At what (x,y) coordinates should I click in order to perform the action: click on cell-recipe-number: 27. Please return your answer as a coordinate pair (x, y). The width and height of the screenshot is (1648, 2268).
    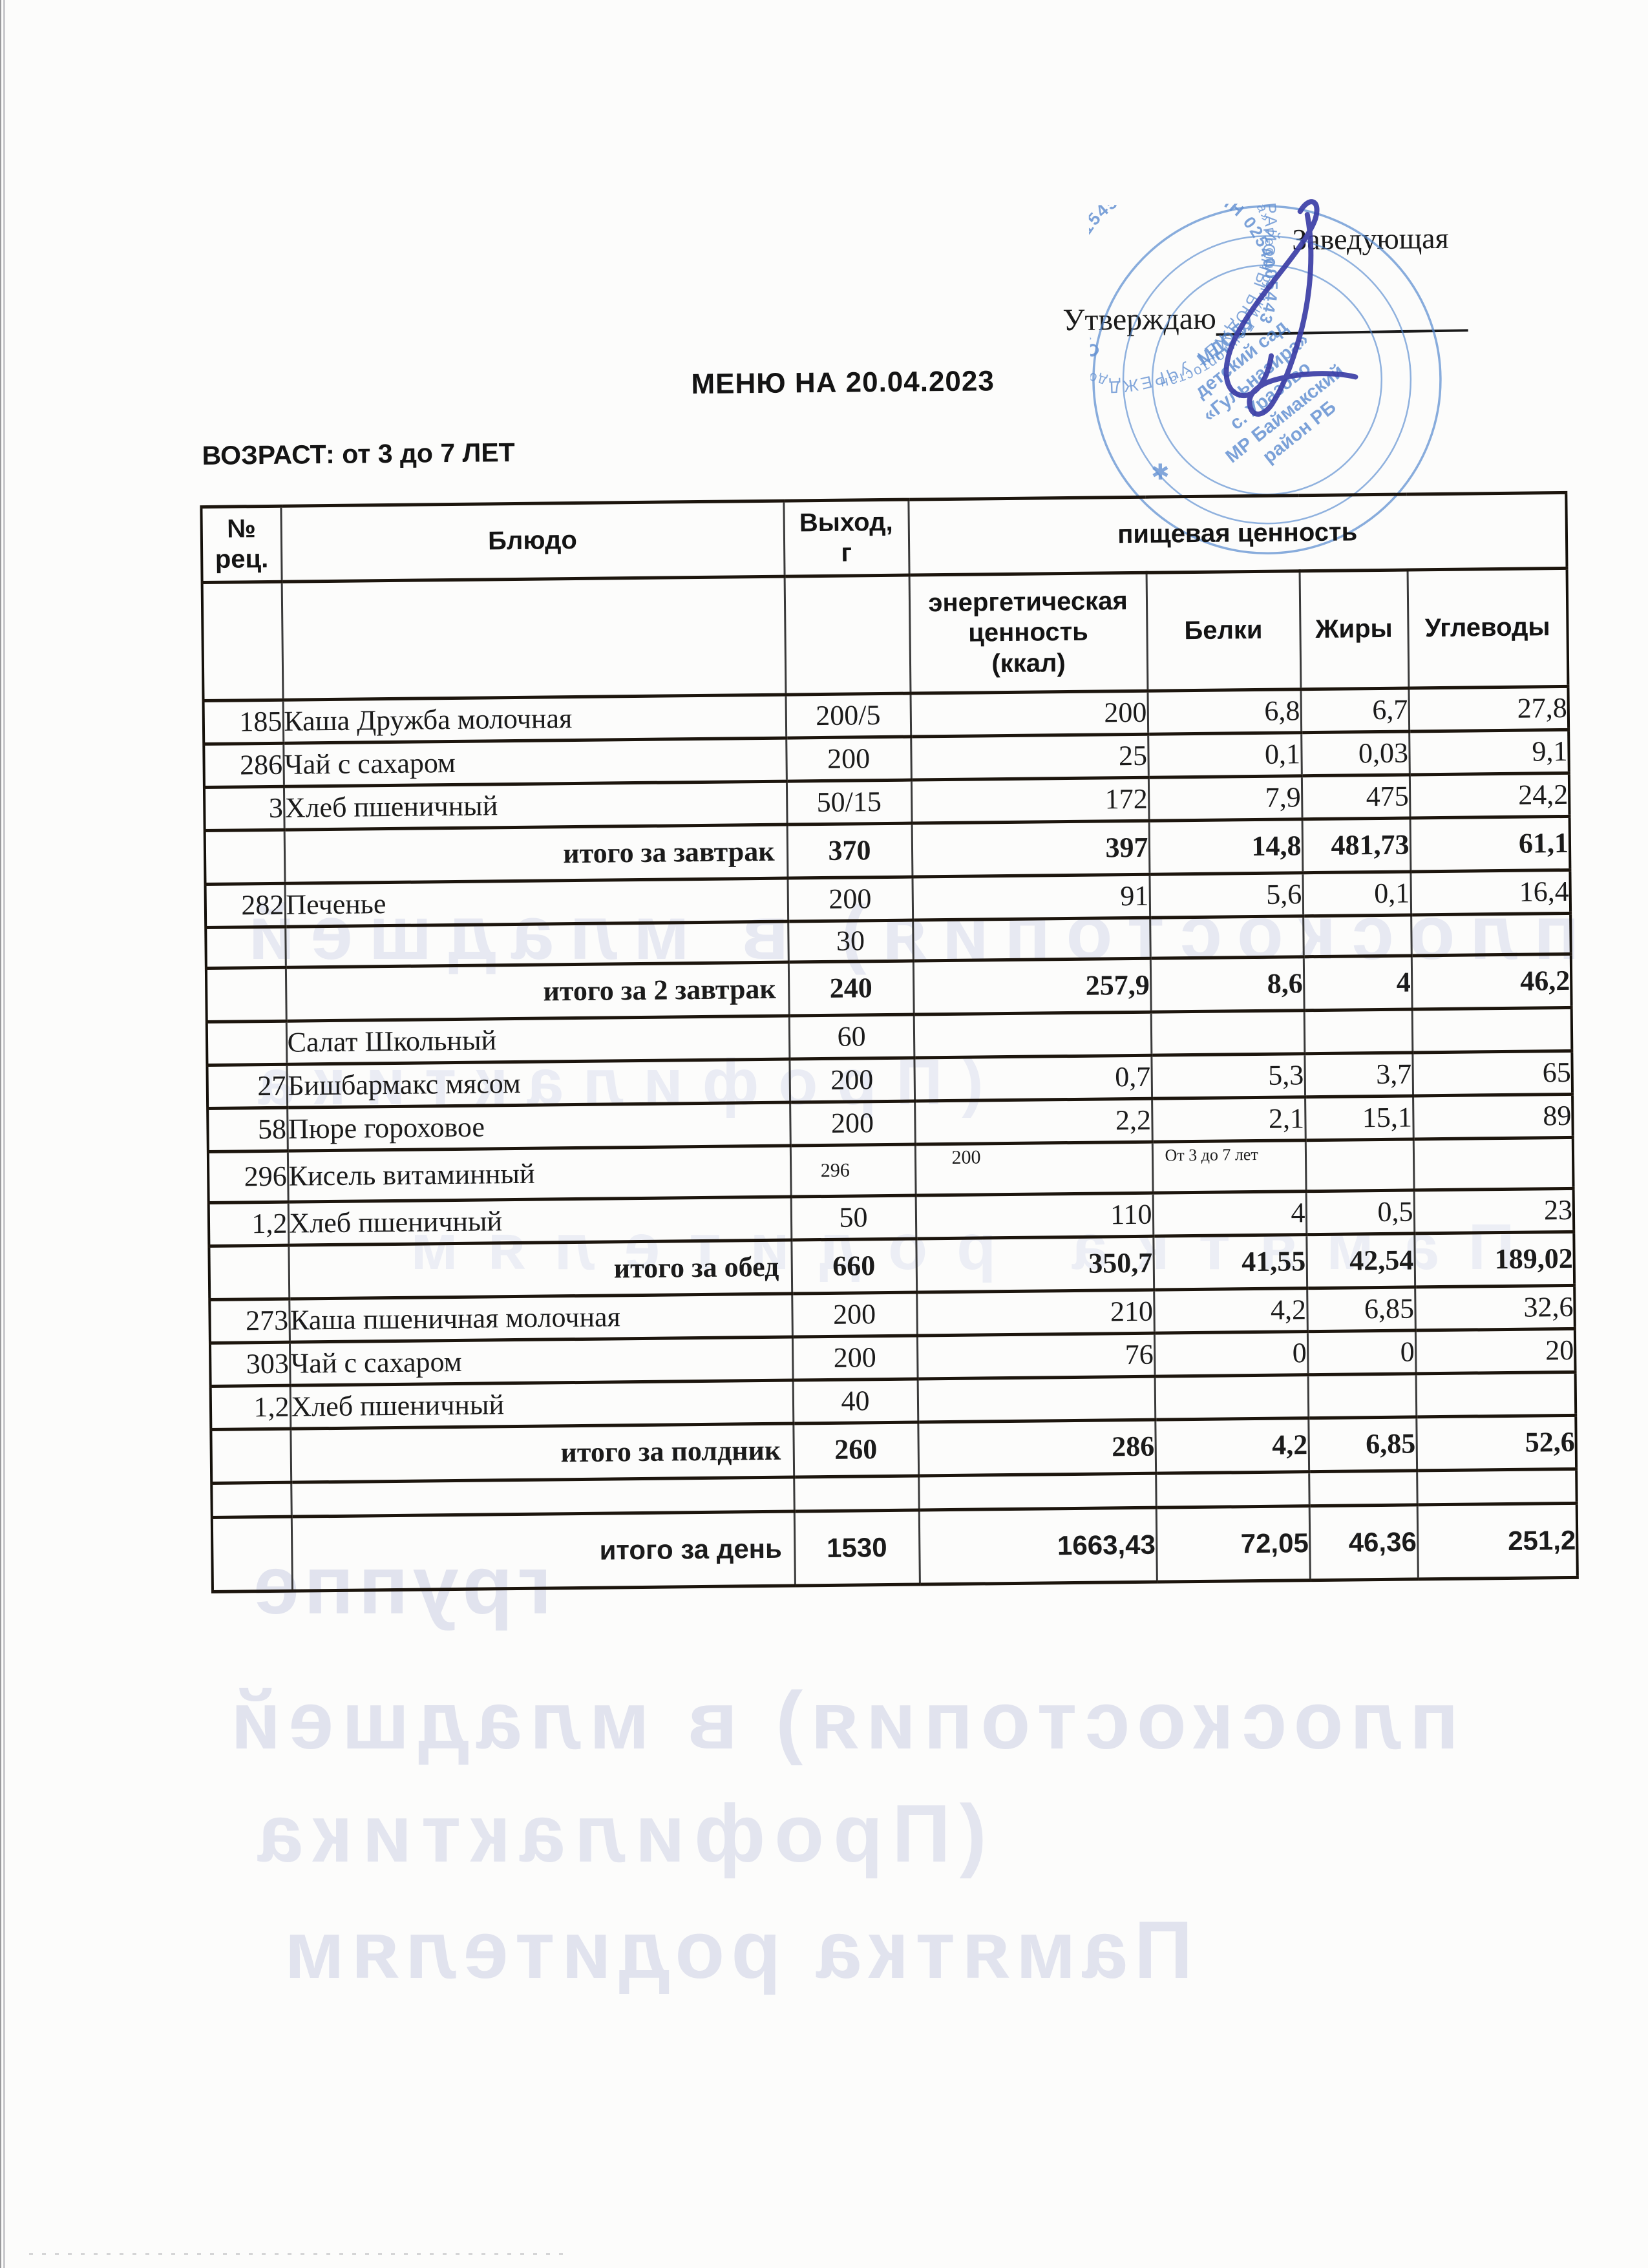
    Looking at the image, I should click on (247, 1086).